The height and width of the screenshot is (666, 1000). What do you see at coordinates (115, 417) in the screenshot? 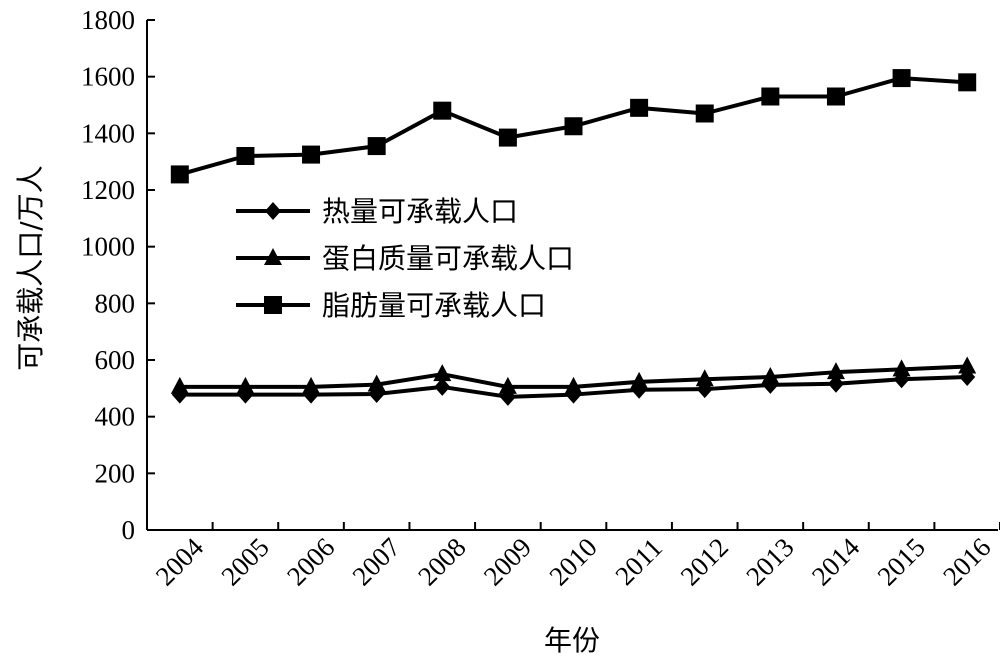
I see `y-tick-label: 400` at bounding box center [115, 417].